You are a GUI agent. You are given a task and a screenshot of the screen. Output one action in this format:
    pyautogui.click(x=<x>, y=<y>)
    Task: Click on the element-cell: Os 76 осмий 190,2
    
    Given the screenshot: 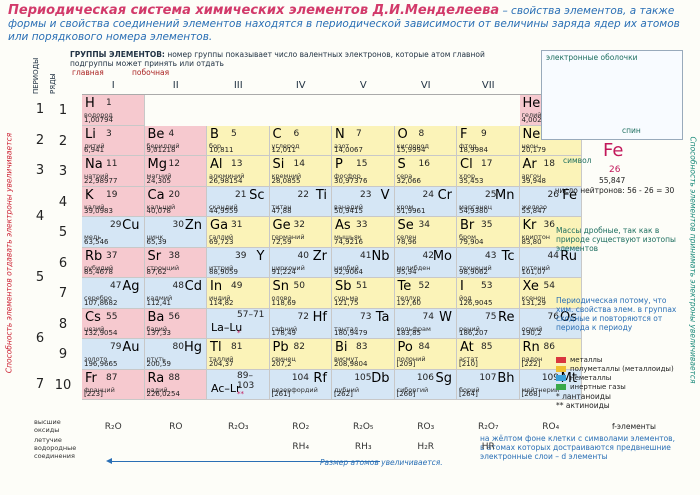 What is the action you would take?
    pyautogui.click(x=550, y=323)
    